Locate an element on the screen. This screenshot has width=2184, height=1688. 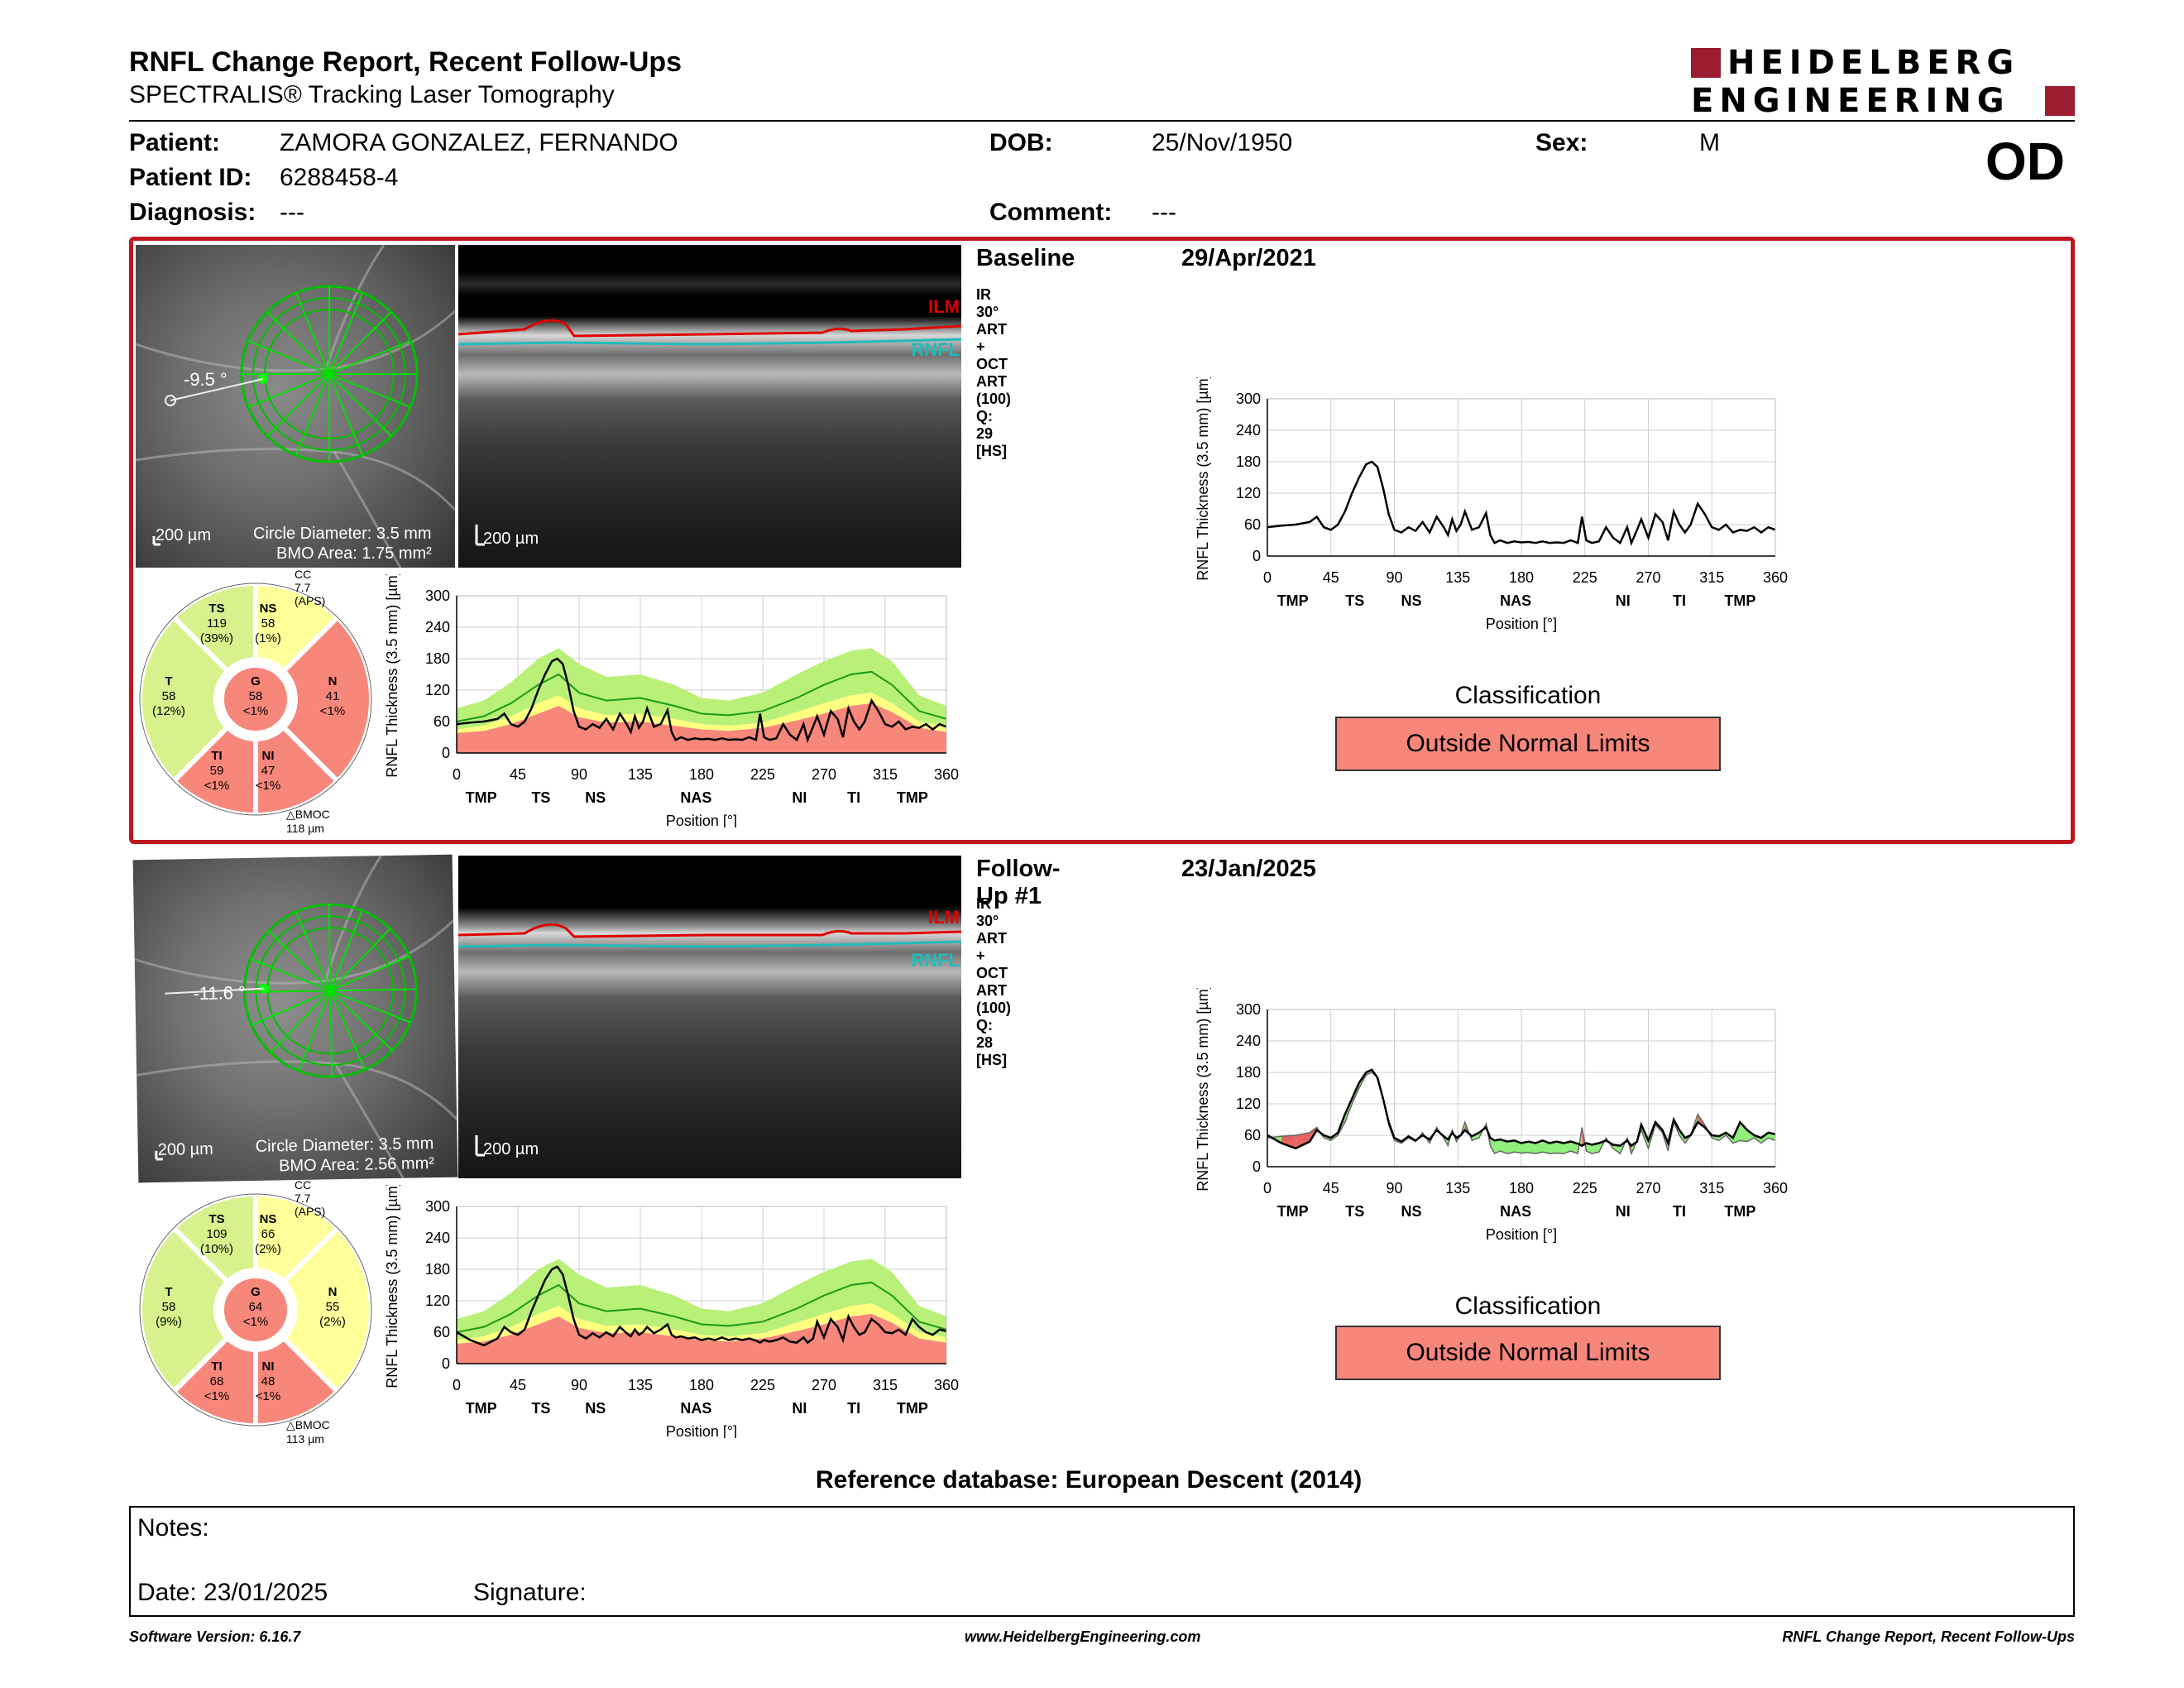
comment-label: Comment: is located at coordinates (1051, 212).